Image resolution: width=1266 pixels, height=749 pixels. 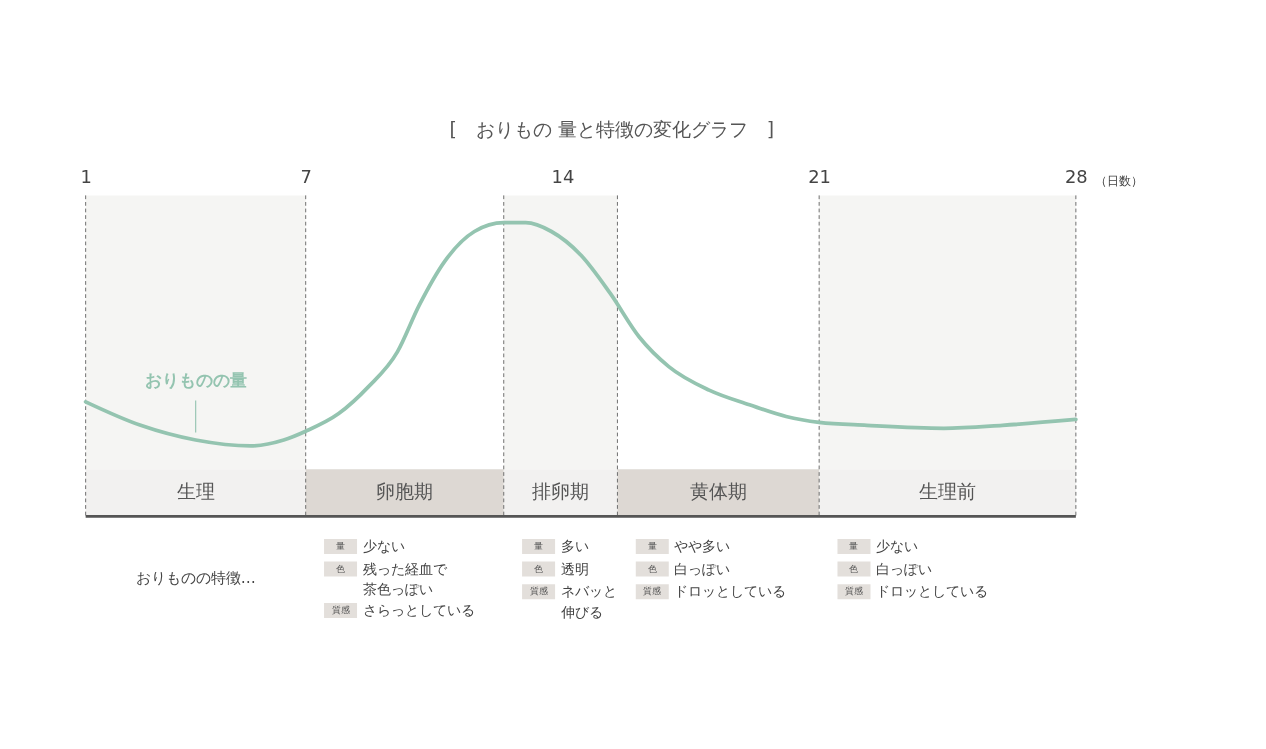 What do you see at coordinates (581, 612) in the screenshot?
I see `text: 伸びる` at bounding box center [581, 612].